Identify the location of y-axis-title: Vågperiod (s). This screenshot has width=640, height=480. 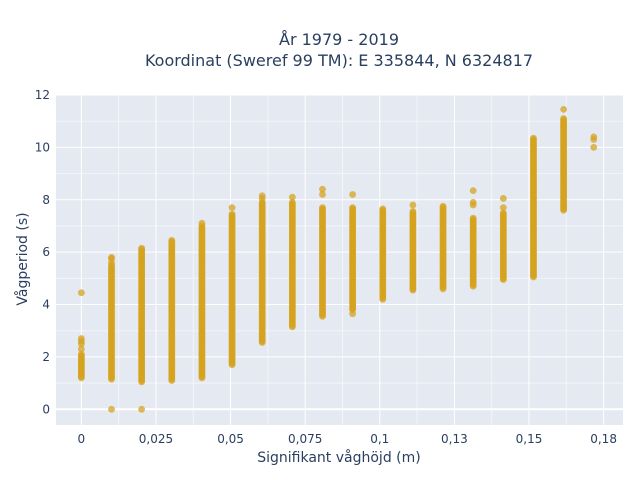
(22, 258).